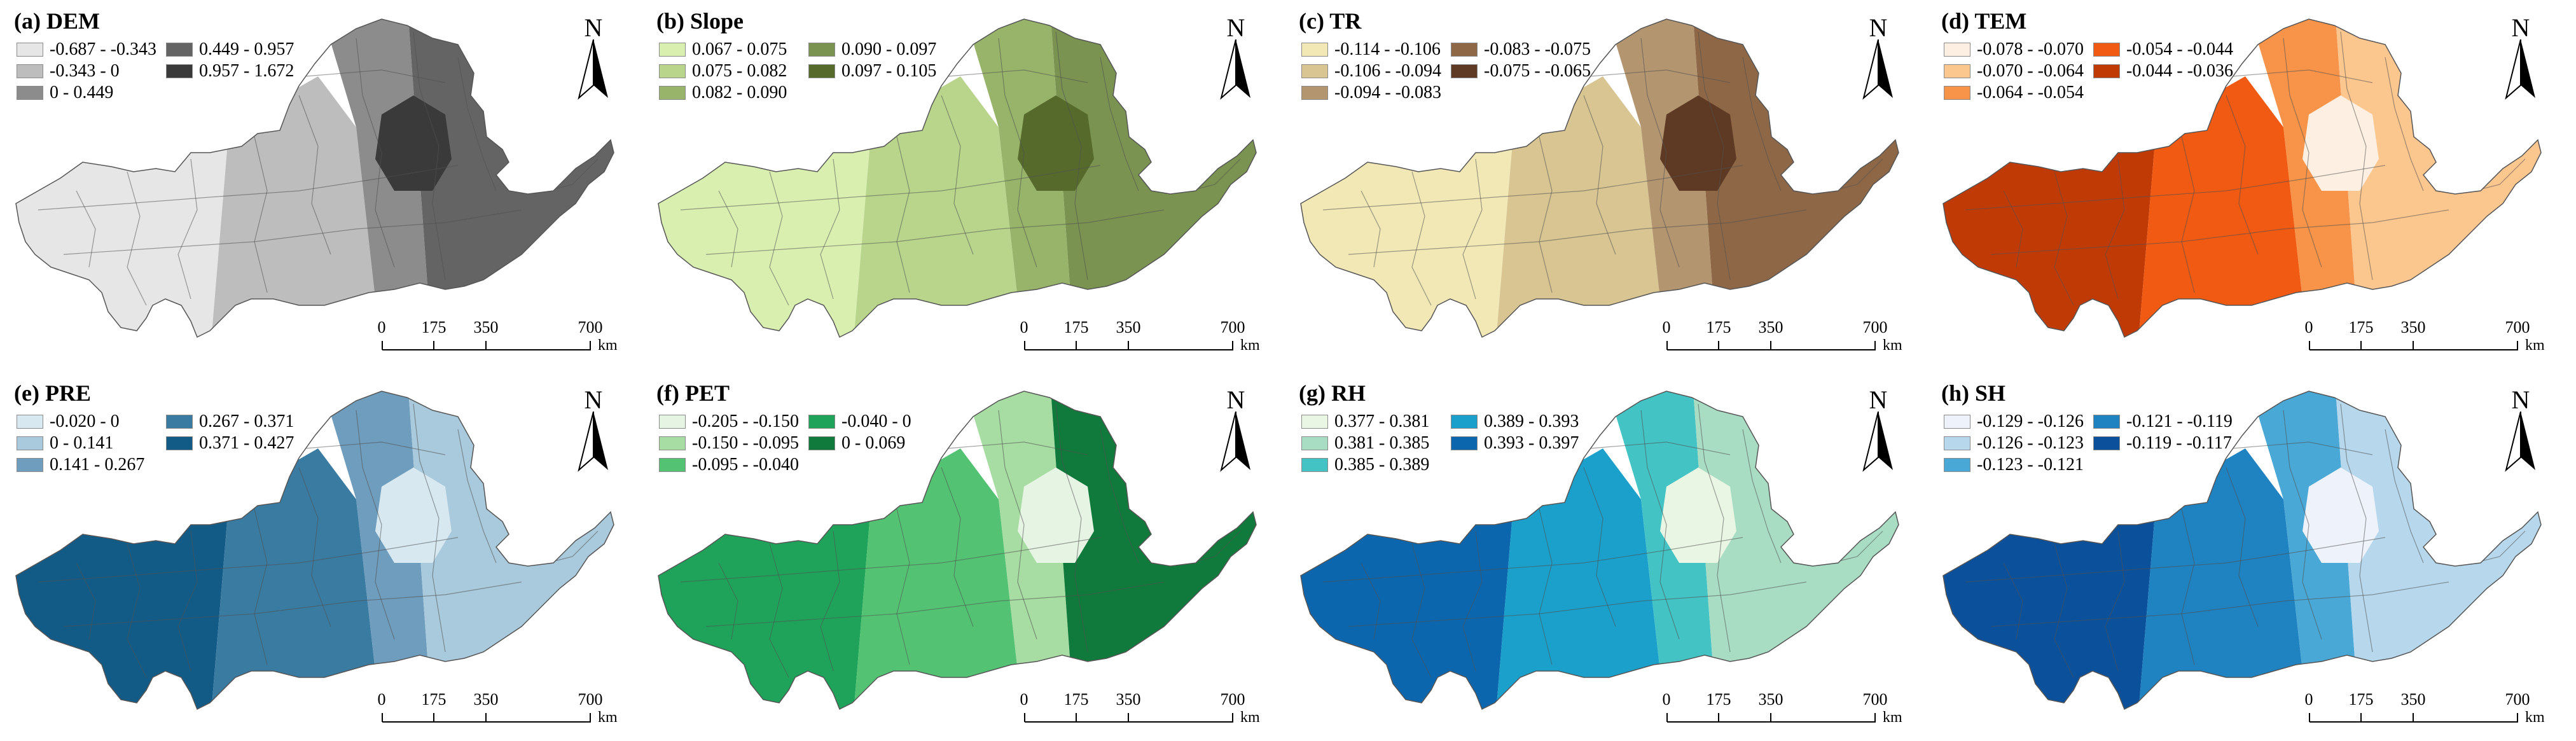 This screenshot has width=2576, height=741. Describe the element at coordinates (97, 465) in the screenshot. I see `legend-label: 0.141 - 0.267` at that location.